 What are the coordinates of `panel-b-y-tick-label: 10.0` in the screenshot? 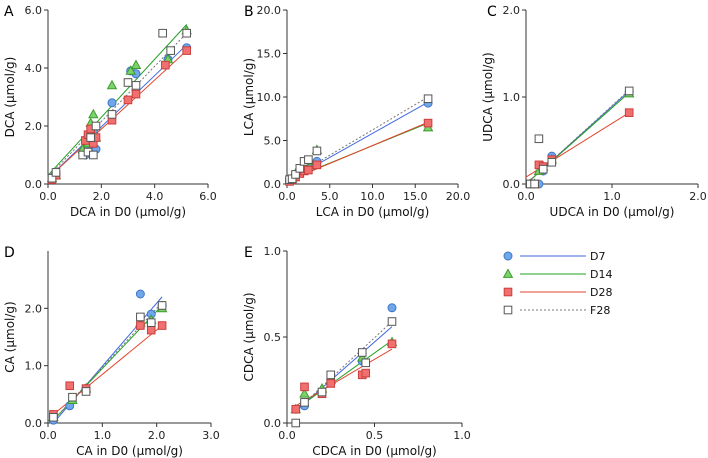 It's located at (269, 97).